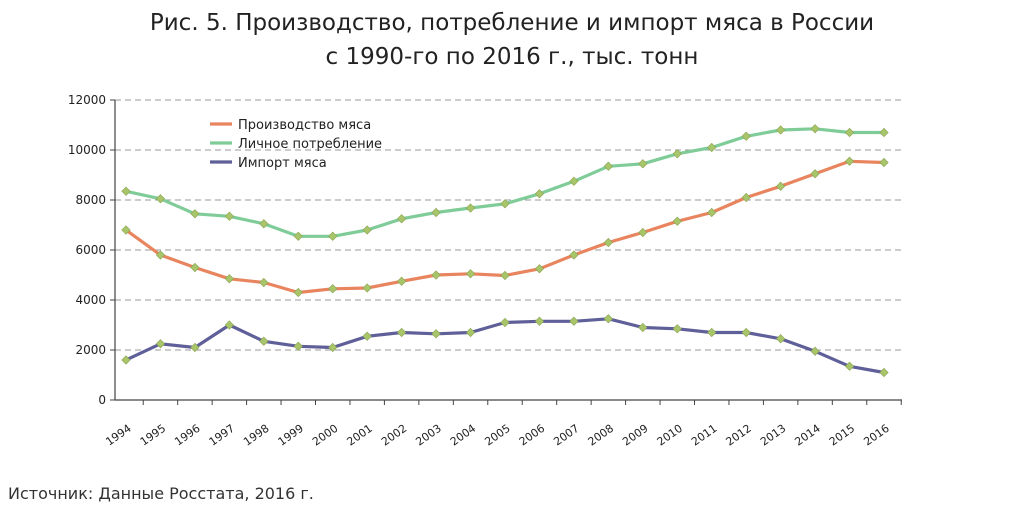 This screenshot has height=511, width=1024. I want to click on x-tick-label: 2007, so click(566, 435).